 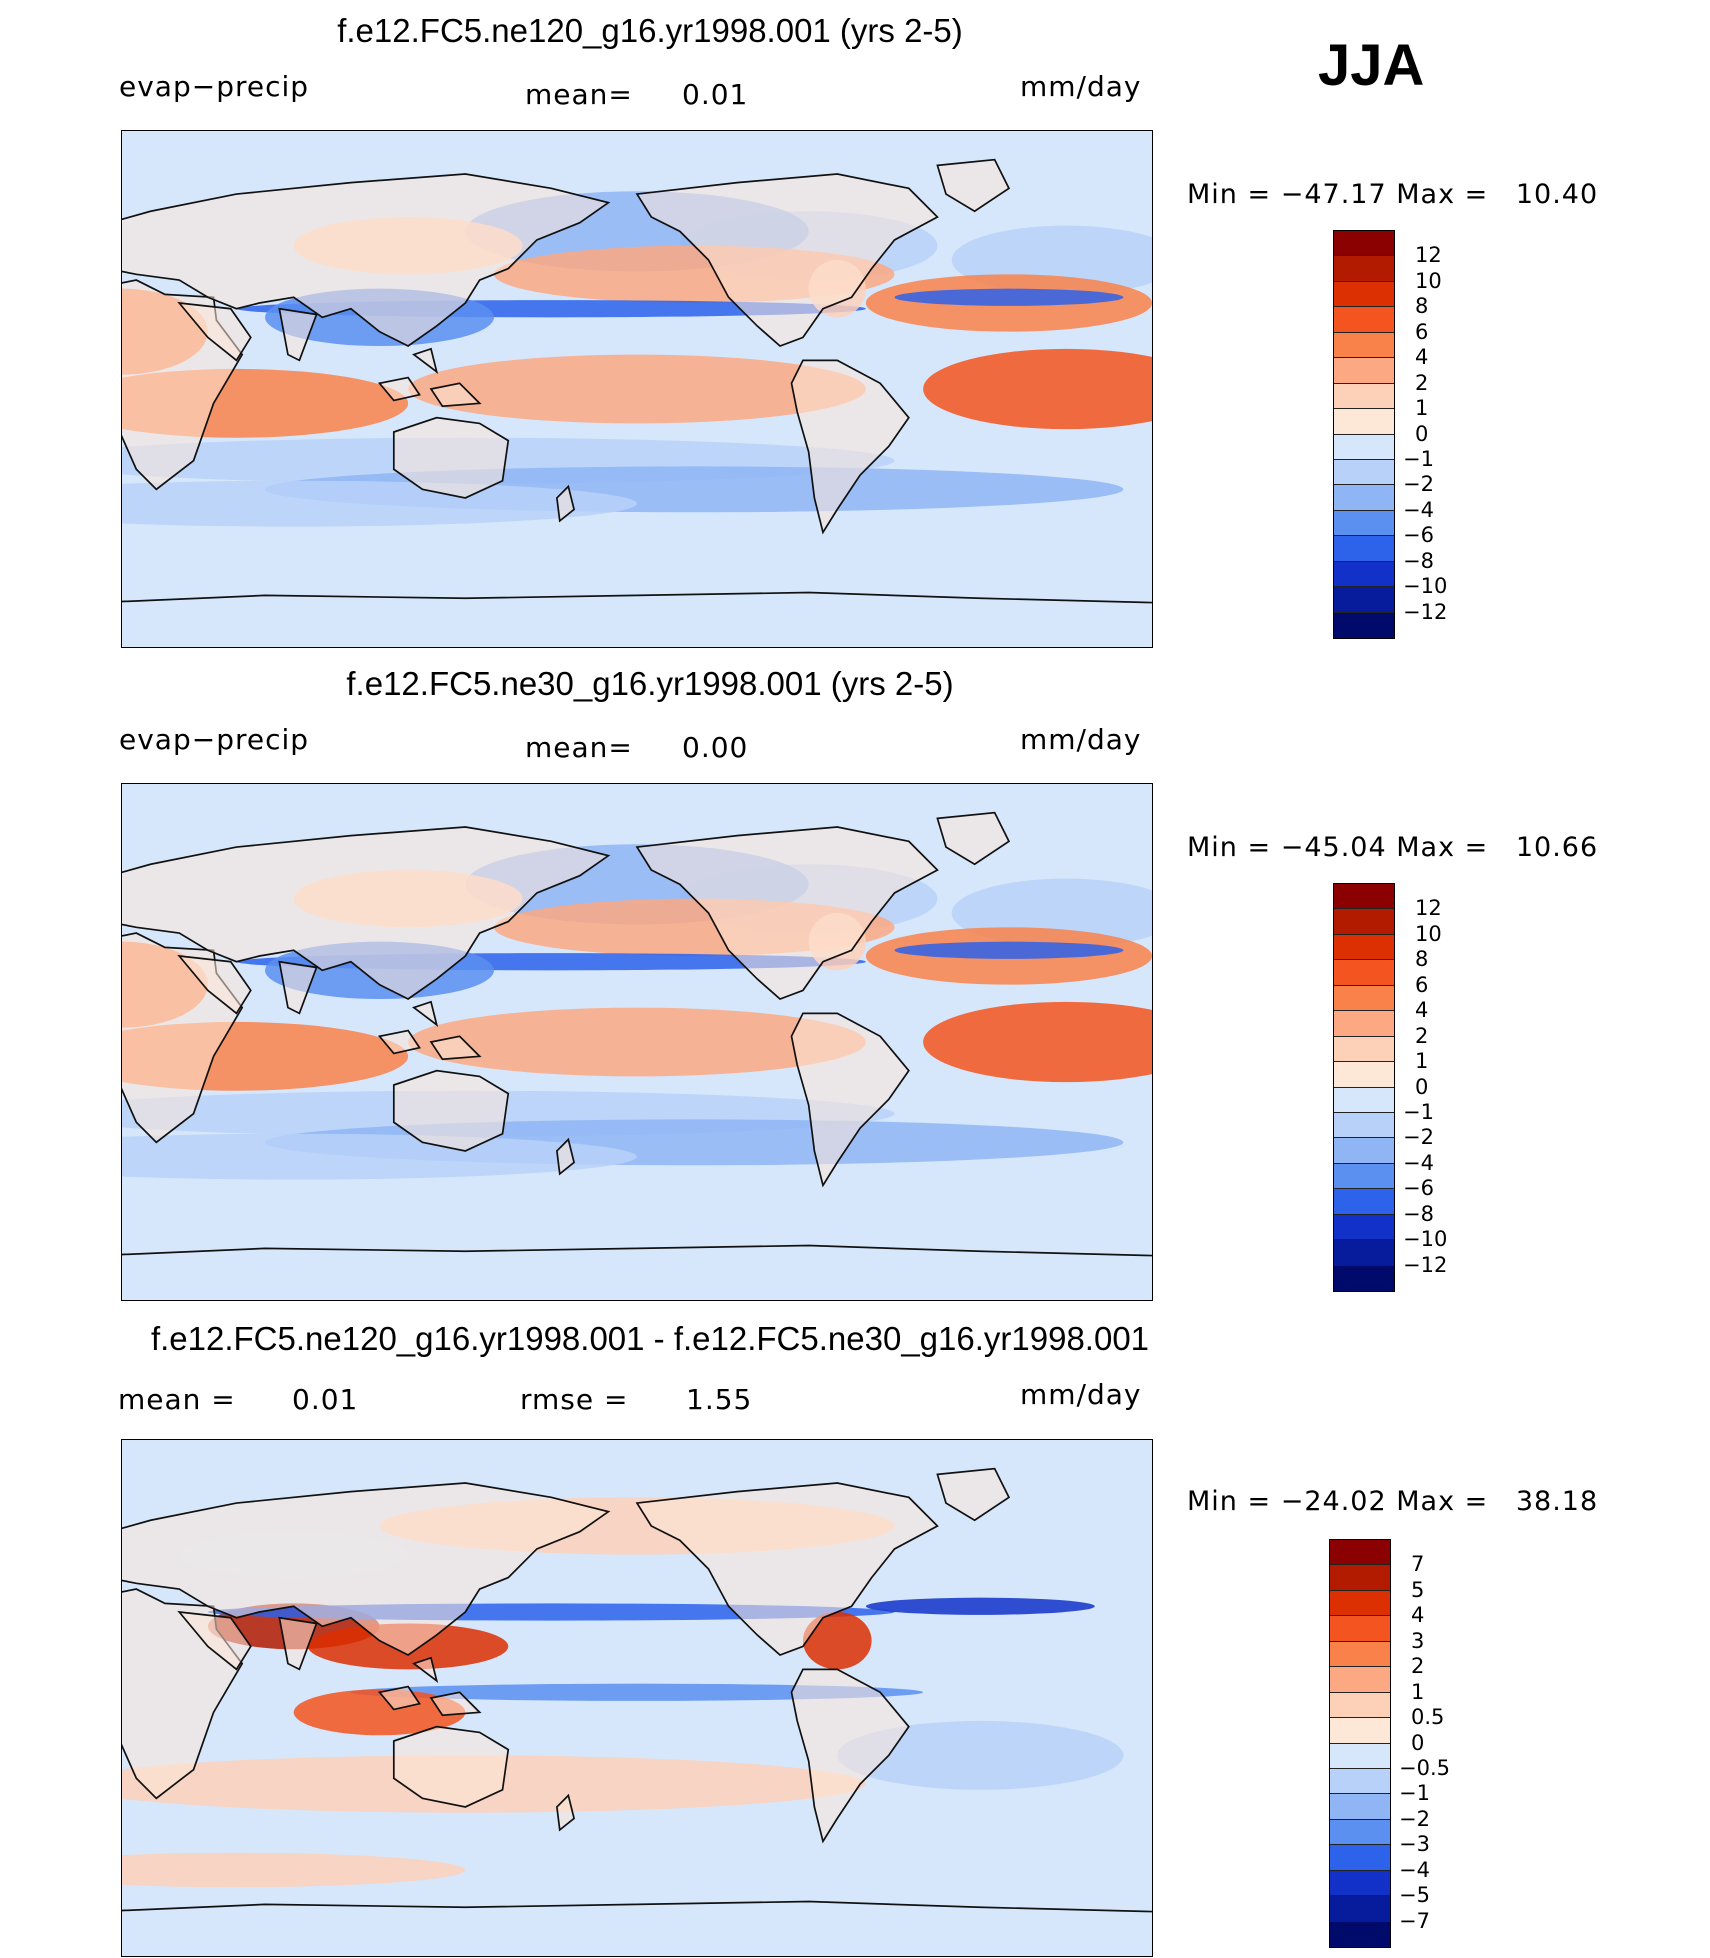 I want to click on colorbar-tick-label: −4, so click(x=1418, y=1162).